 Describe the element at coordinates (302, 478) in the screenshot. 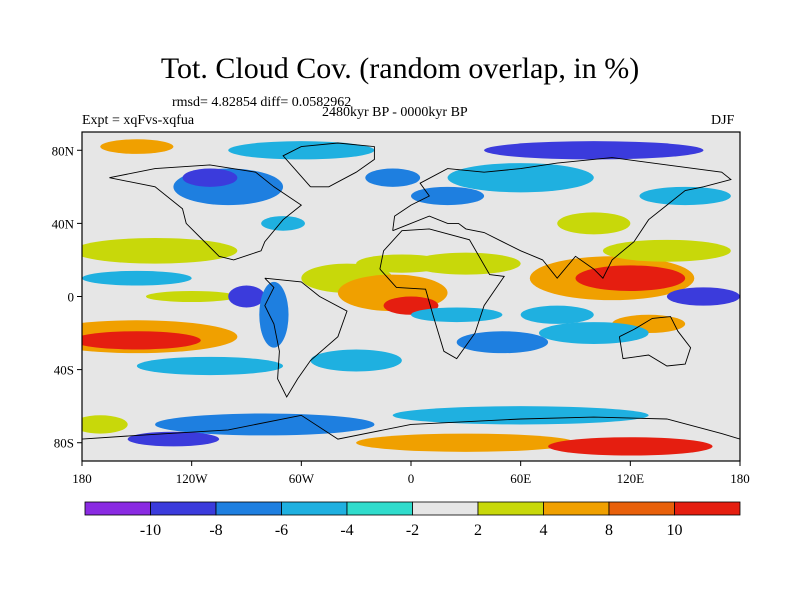

I see `x-tick-label: 60W` at that location.